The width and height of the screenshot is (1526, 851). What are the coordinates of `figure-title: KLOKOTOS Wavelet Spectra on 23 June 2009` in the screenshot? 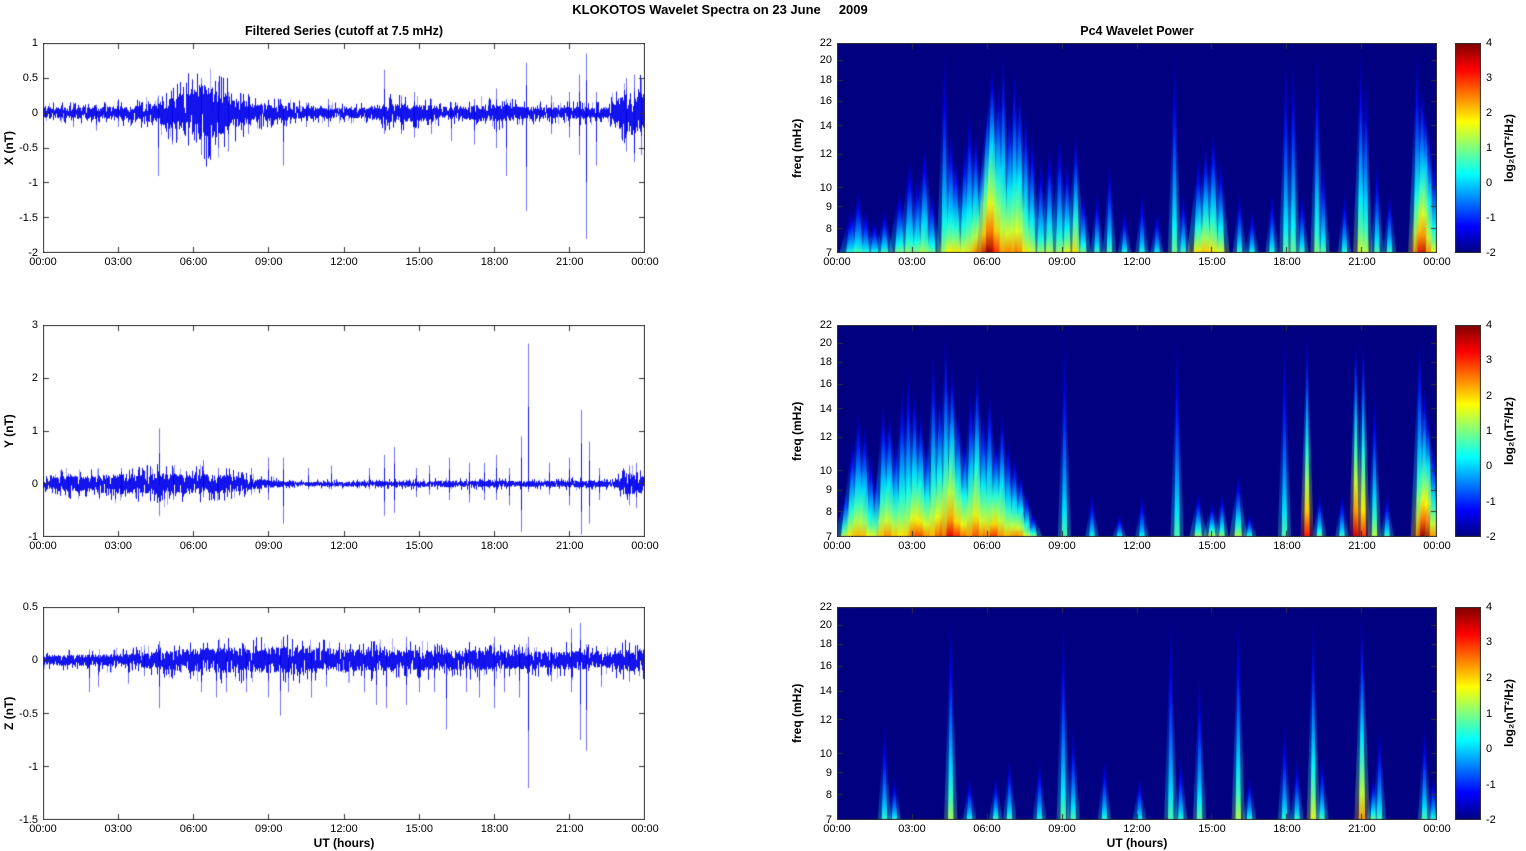 It's located at (720, 9).